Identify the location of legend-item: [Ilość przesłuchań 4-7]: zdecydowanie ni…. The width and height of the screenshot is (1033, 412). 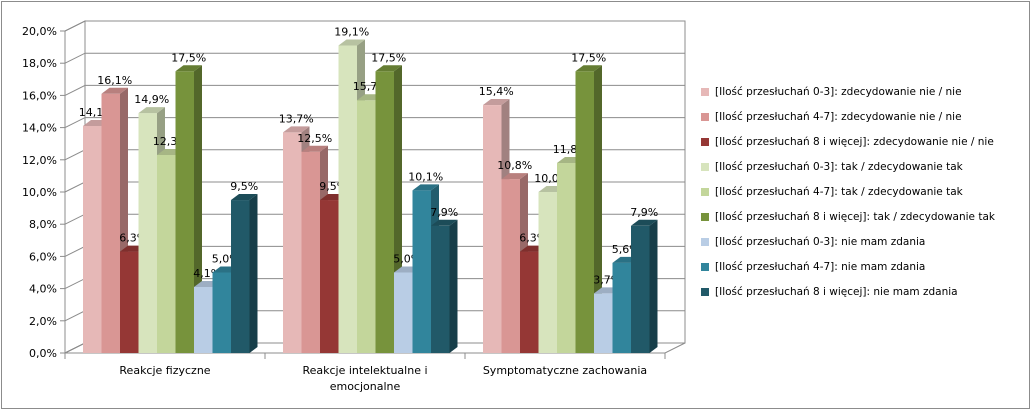
(862, 117).